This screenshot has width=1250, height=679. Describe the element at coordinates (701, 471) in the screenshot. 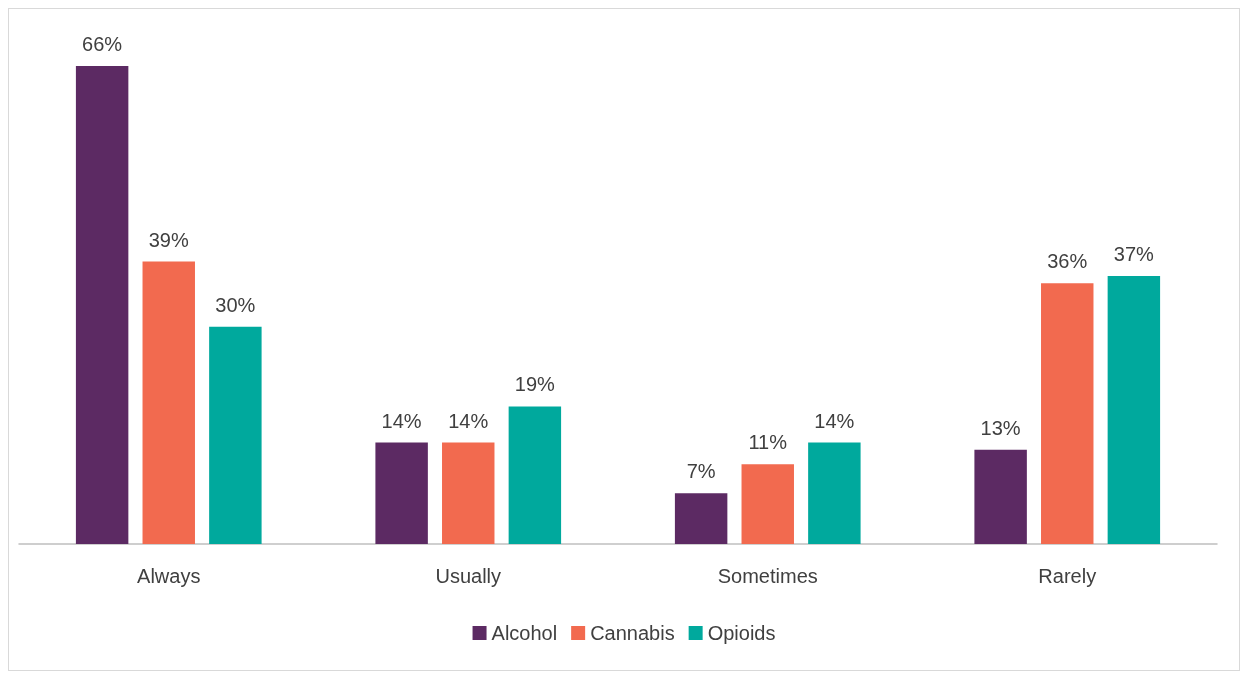

I see `data-label: 7%` at that location.